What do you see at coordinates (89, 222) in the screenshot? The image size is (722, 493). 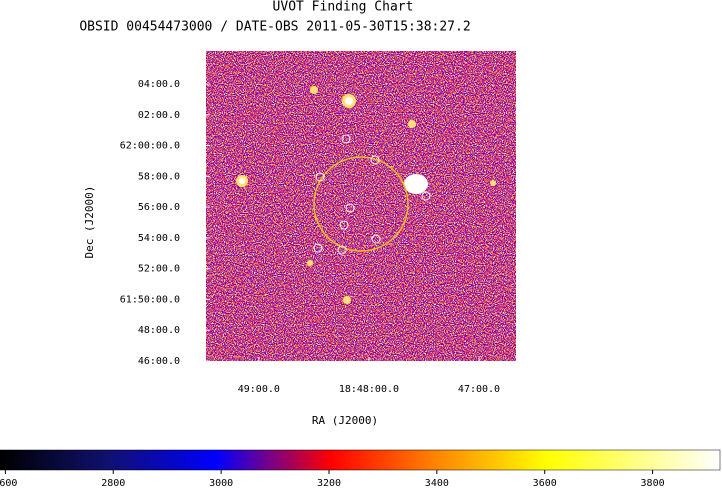 I see `y-axis-label: Dec (J2000)` at bounding box center [89, 222].